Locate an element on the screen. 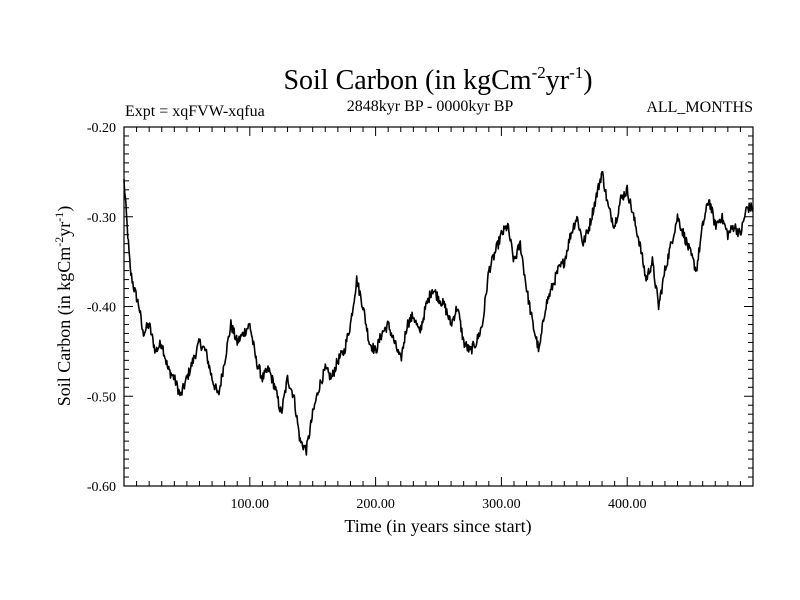 The width and height of the screenshot is (800, 600). chart-title: Soil Carbon (in kgCm-2yr-1) is located at coordinates (437, 79).